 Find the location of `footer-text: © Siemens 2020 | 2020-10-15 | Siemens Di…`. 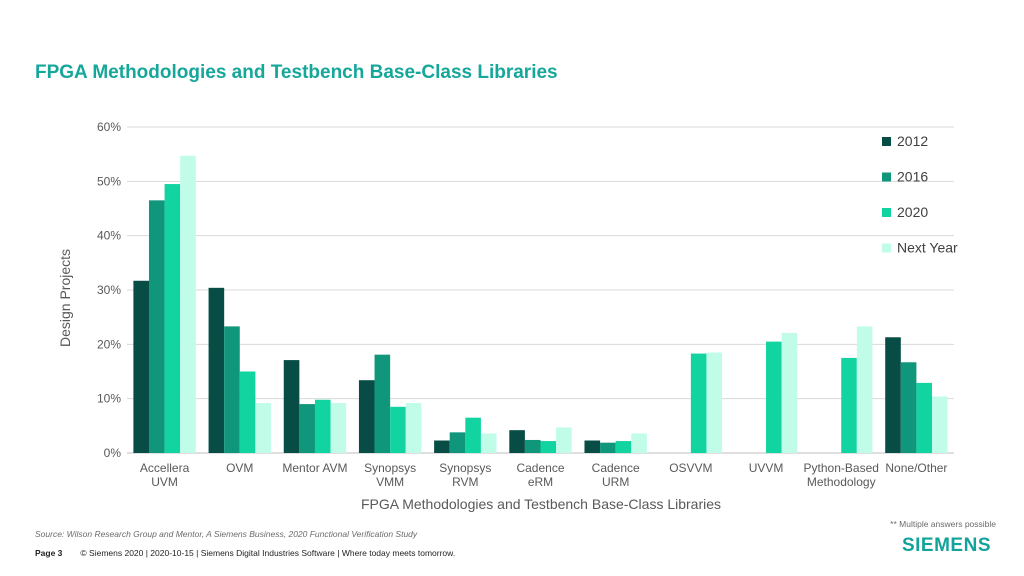

footer-text: © Siemens 2020 | 2020-10-15 | Siemens Di… is located at coordinates (268, 553).